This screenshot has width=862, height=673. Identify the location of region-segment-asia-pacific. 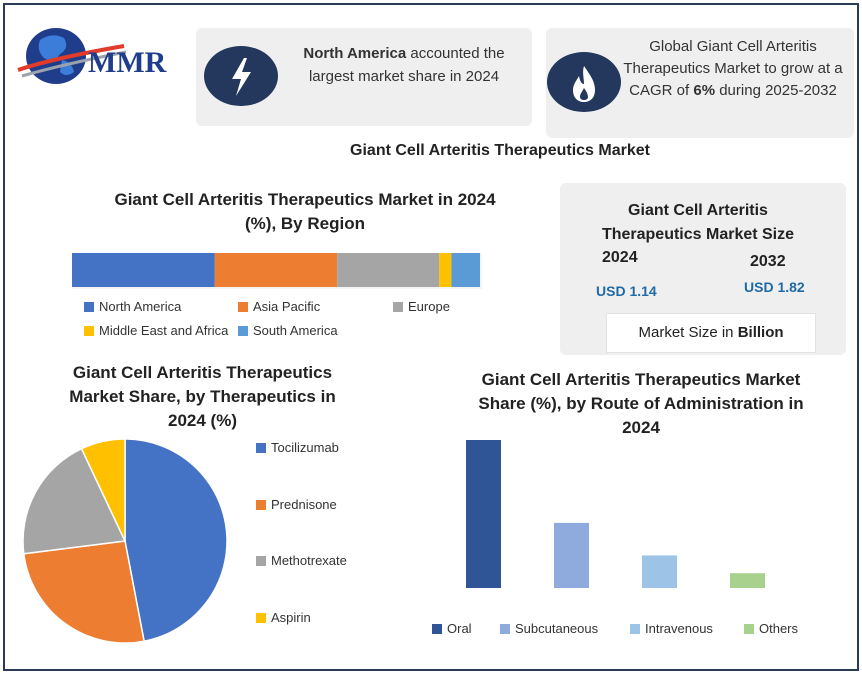
(276, 270).